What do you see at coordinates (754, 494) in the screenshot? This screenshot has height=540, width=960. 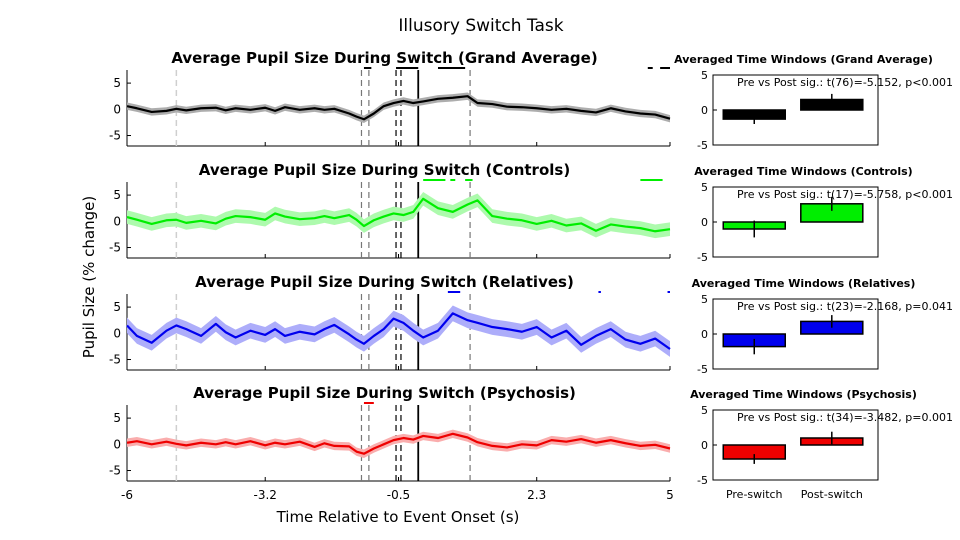 I see `bar-category-label: Pre-switch` at bounding box center [754, 494].